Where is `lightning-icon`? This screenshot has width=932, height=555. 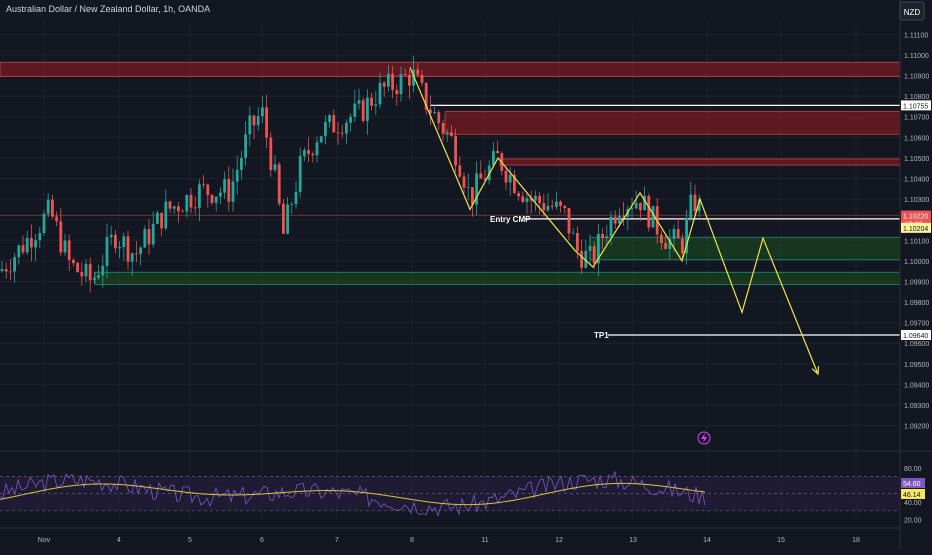
lightning-icon is located at coordinates (704, 438).